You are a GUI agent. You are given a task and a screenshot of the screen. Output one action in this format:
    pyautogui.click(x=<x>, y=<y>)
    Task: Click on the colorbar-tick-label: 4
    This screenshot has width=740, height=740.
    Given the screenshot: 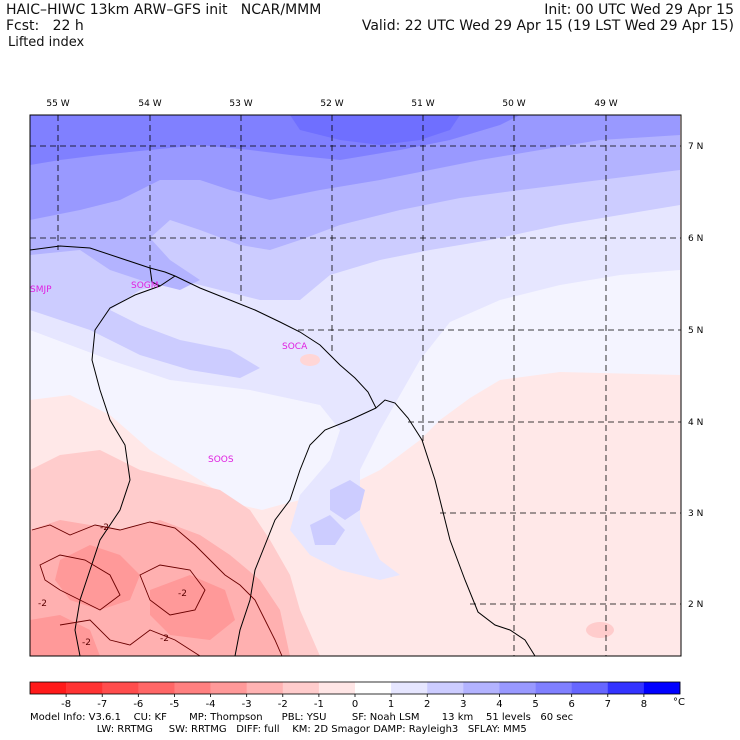 What is the action you would take?
    pyautogui.click(x=499, y=704)
    